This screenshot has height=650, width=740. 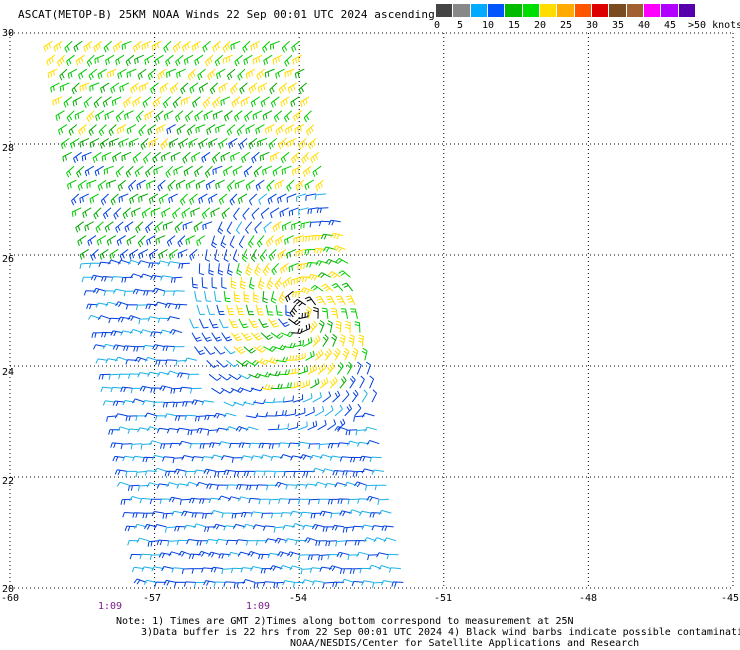 What do you see at coordinates (714, 25) in the screenshot?
I see `scale-label-50: >50 knots` at bounding box center [714, 25].